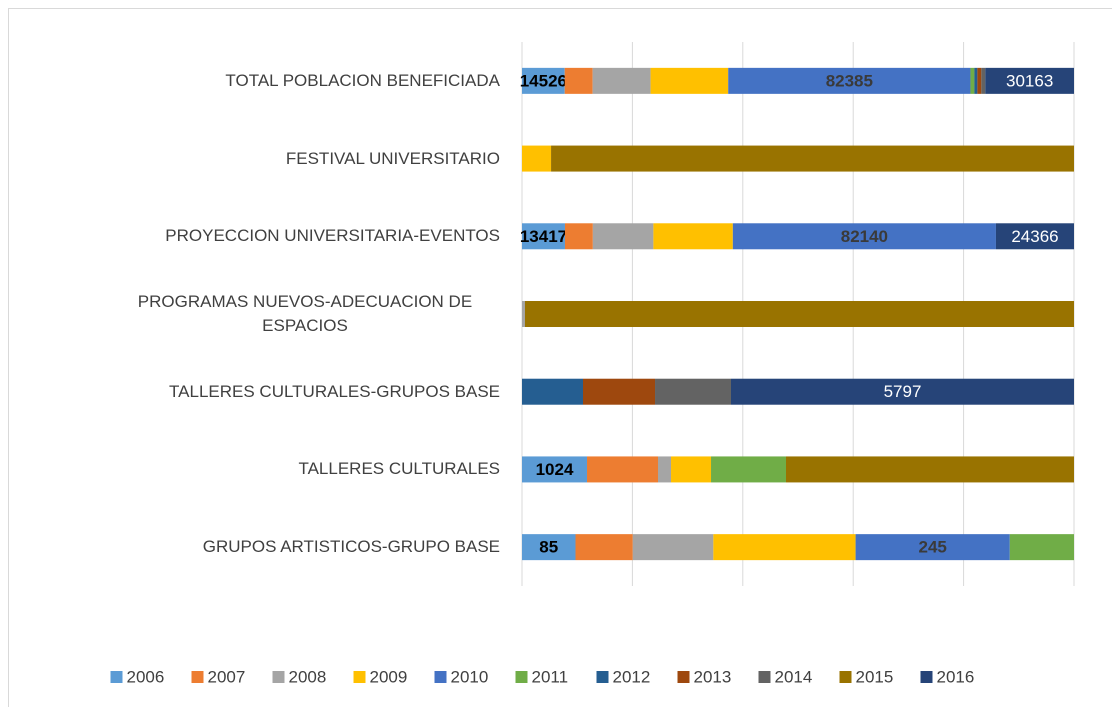 This screenshot has height=707, width=1112. I want to click on data-label: 82385, so click(849, 80).